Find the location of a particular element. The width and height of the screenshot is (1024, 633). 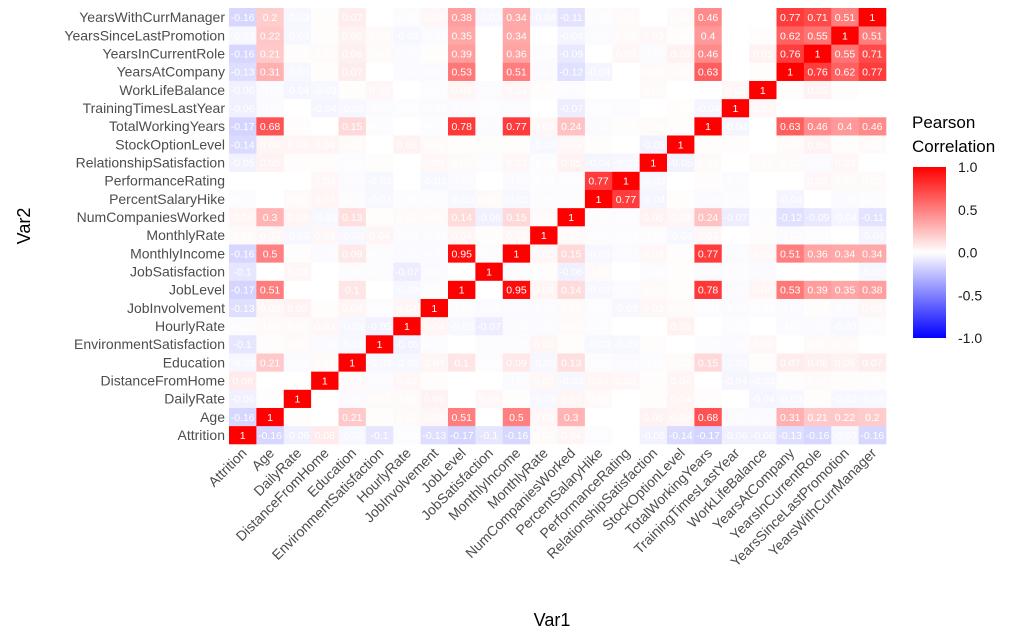

heatmap-cell-label: 0.77 is located at coordinates (598, 182).